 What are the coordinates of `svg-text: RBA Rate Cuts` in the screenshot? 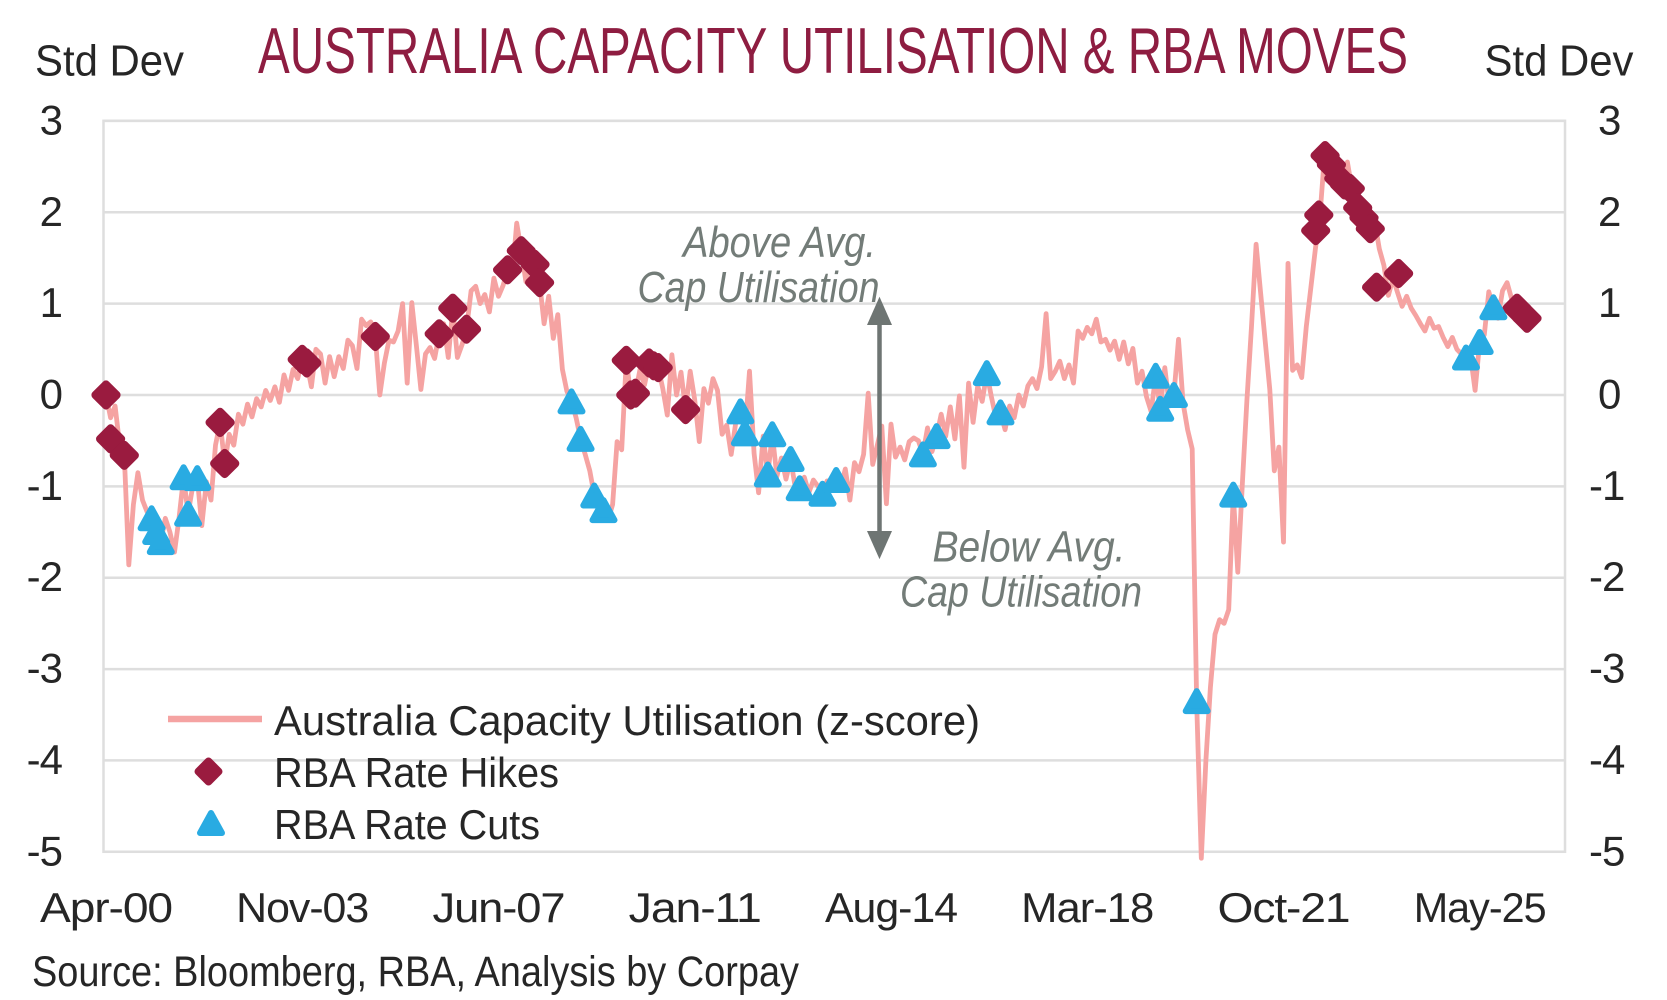 It's located at (407, 824).